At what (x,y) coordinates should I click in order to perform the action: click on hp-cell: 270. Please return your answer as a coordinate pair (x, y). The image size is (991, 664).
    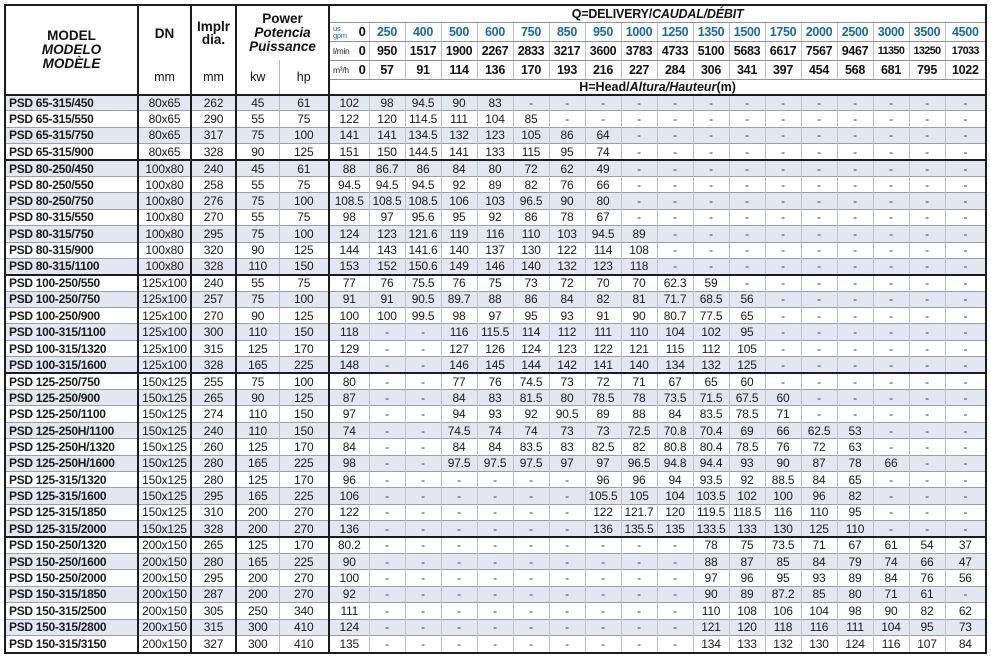
    Looking at the image, I should click on (304, 529).